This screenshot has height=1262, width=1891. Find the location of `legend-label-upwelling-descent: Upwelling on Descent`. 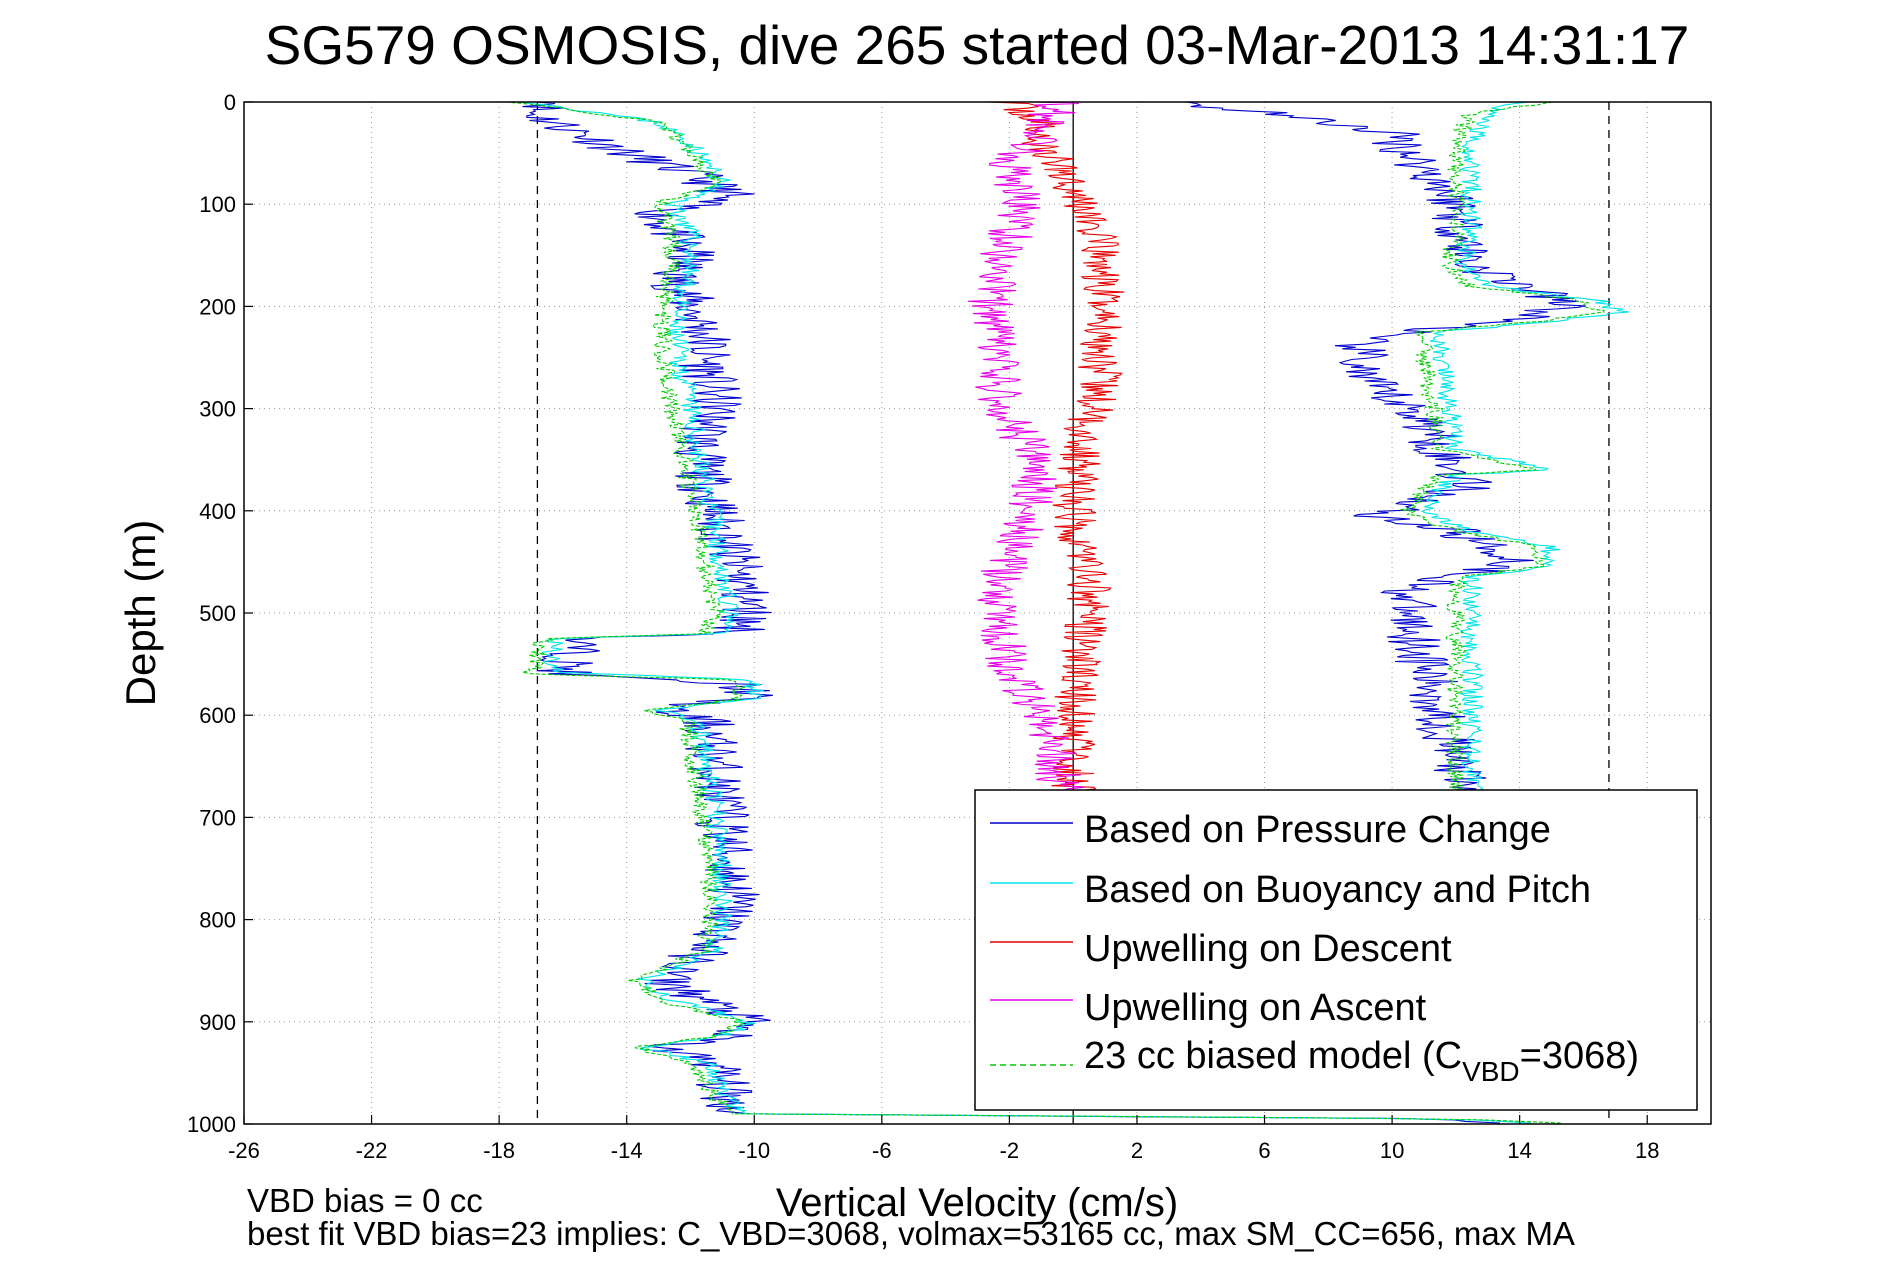

legend-label-upwelling-descent: Upwelling on Descent is located at coordinates (1268, 949).